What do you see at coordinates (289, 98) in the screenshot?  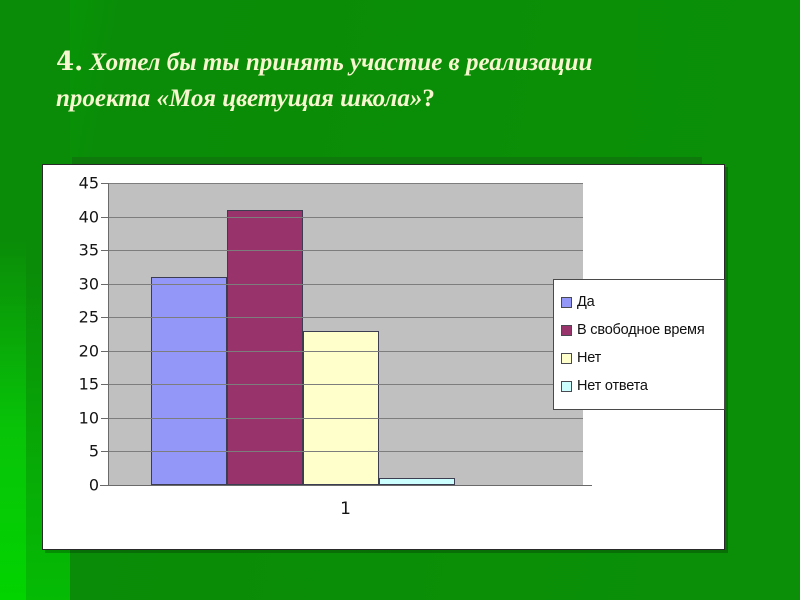 I see `question-project-name: «Моя цветущая школа»` at bounding box center [289, 98].